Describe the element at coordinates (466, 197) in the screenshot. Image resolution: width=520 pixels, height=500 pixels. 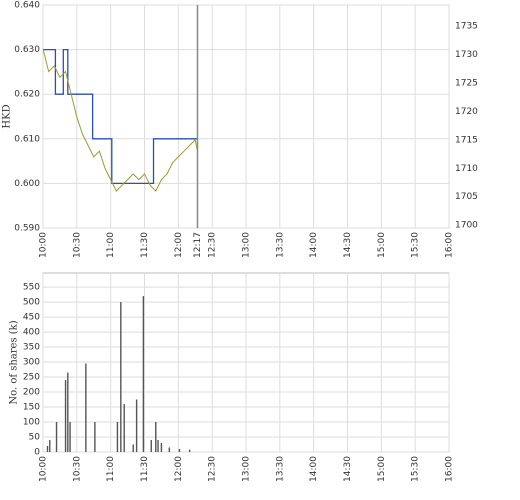
I see `y2-tick-label: 1705` at that location.